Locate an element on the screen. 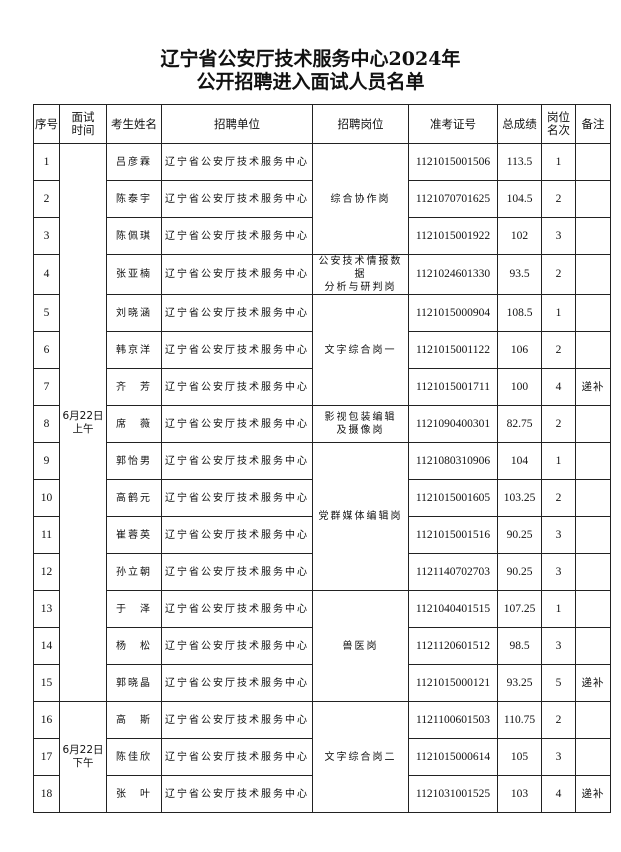  position-rank: 5 is located at coordinates (558, 683).